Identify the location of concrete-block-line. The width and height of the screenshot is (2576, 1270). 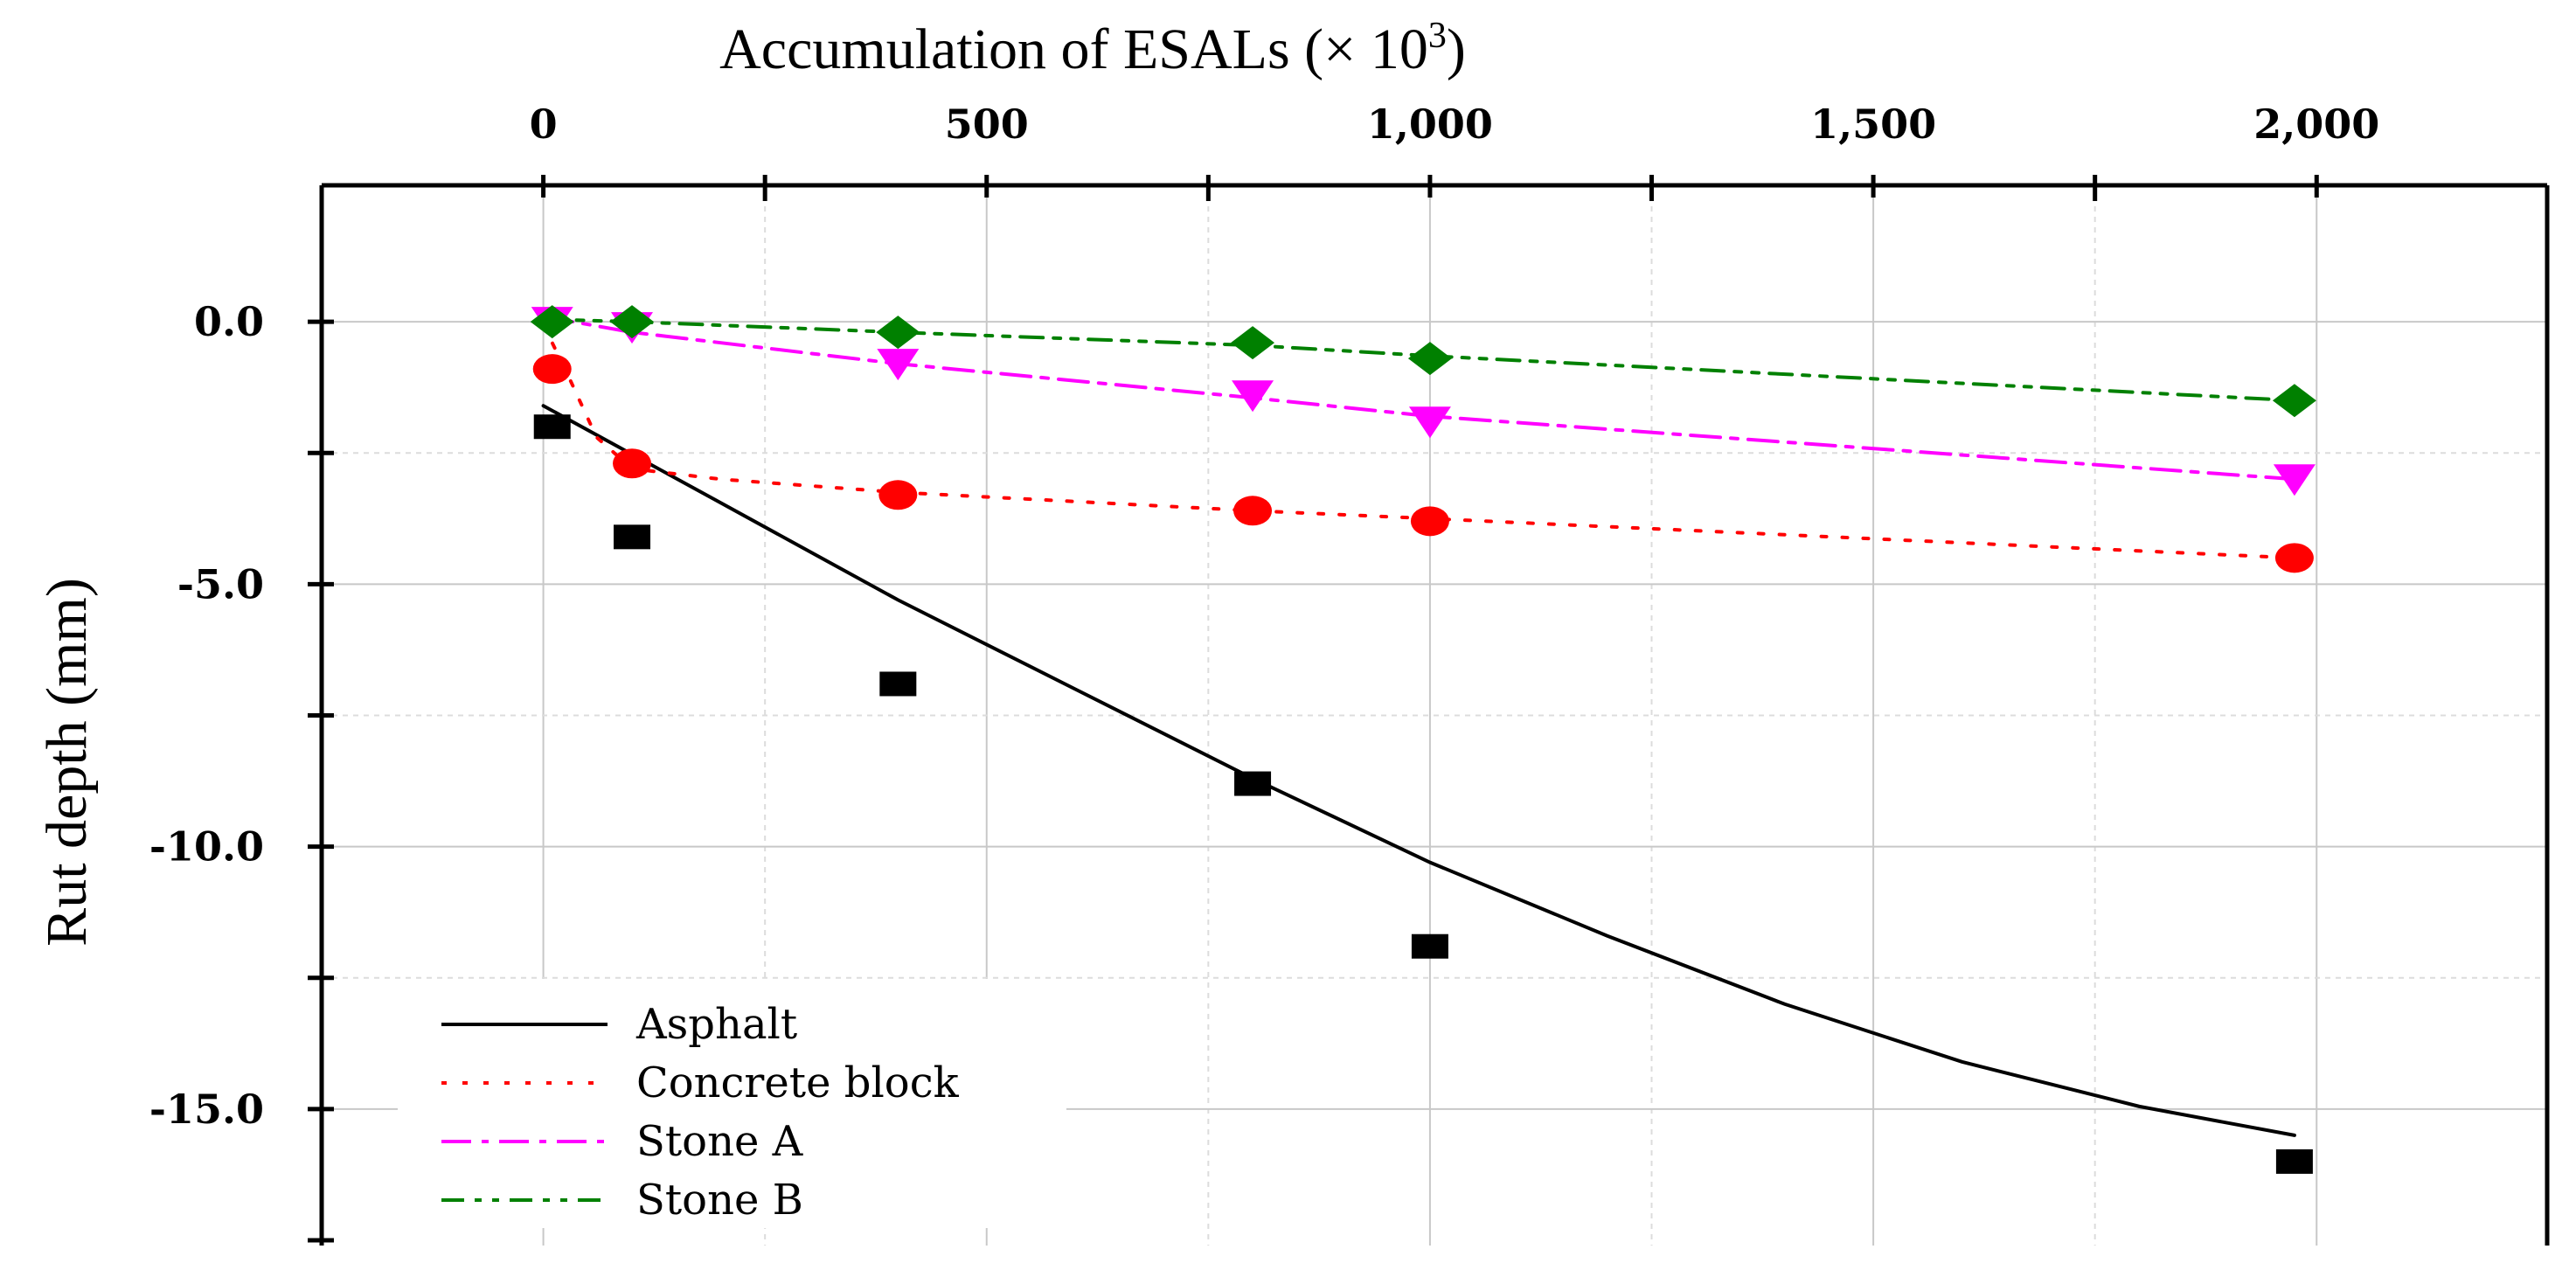
(1418, 441).